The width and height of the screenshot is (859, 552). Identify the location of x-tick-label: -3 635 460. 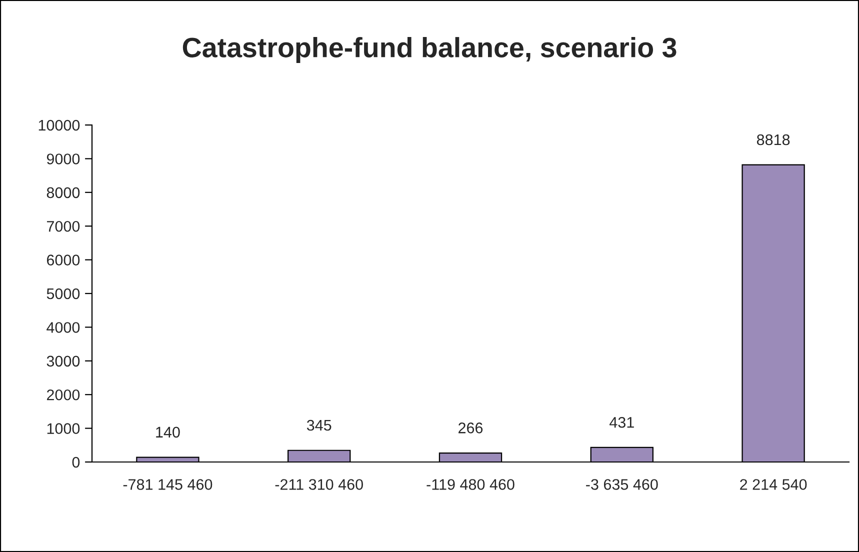
(622, 484).